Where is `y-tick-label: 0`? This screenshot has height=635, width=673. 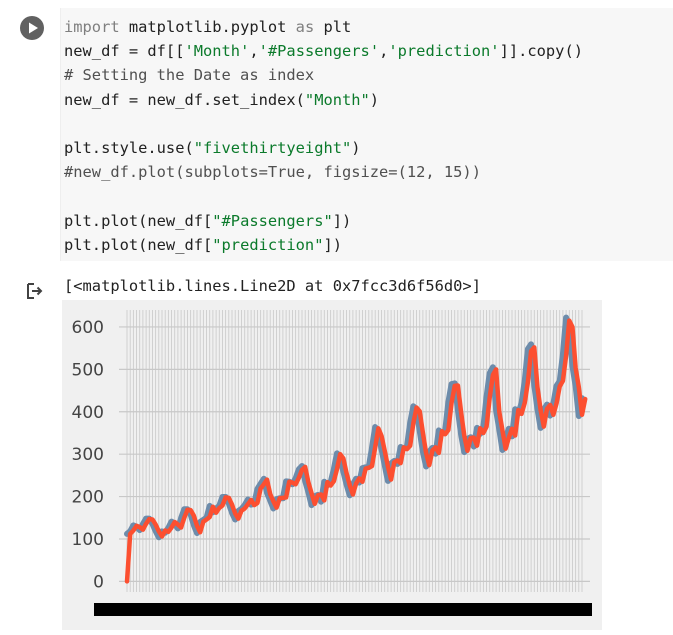
y-tick-label: 0 is located at coordinates (98, 582).